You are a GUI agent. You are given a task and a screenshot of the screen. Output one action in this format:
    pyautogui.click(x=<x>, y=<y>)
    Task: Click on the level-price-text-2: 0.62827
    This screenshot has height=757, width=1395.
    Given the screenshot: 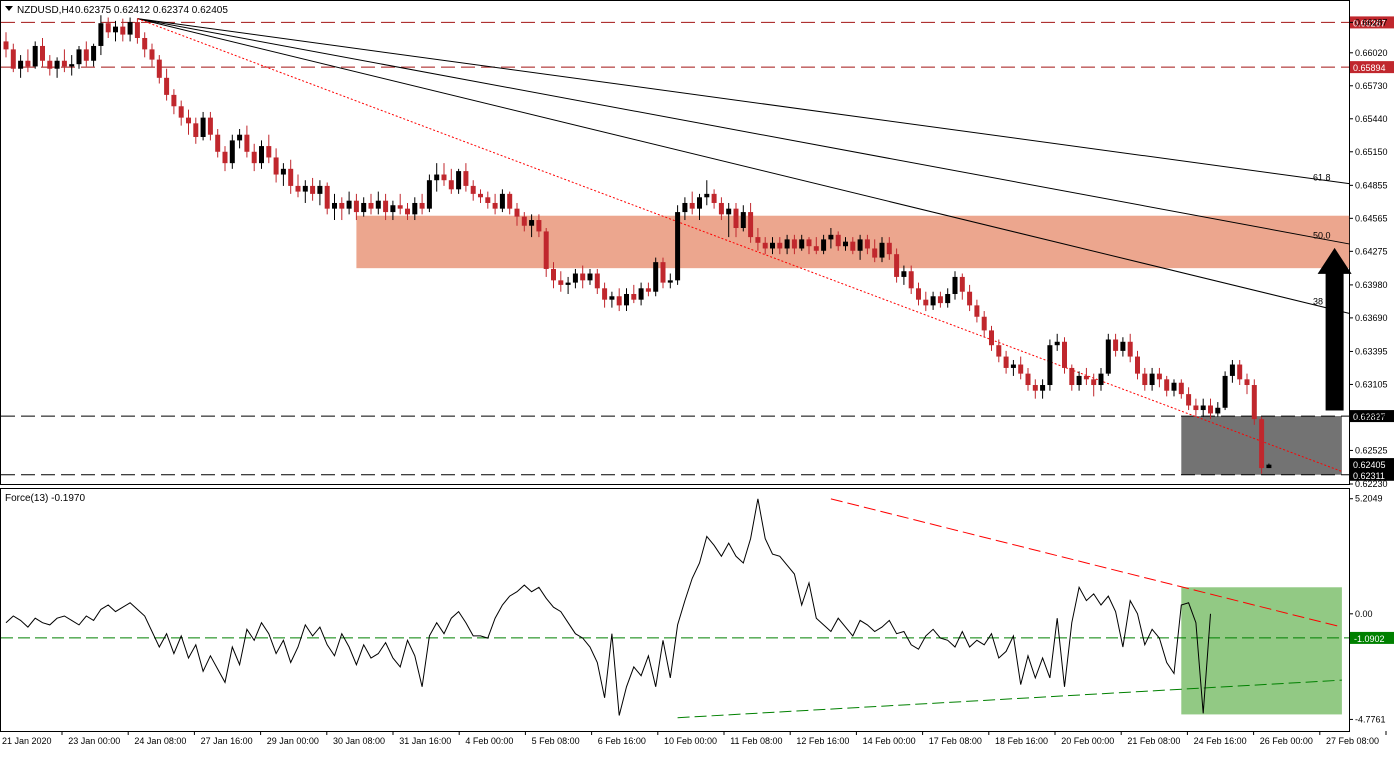 What is the action you would take?
    pyautogui.click(x=1369, y=417)
    